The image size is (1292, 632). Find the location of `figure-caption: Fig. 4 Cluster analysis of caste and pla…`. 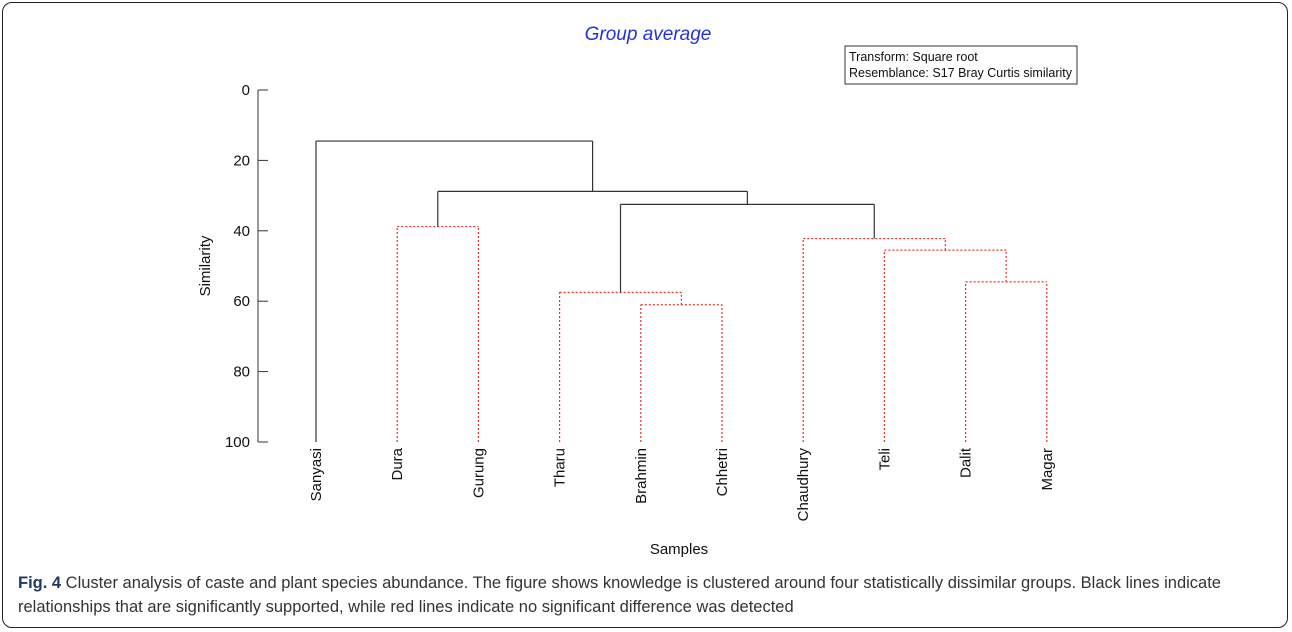

figure-caption: Fig. 4 Cluster analysis of caste and pla… is located at coordinates (649, 595).